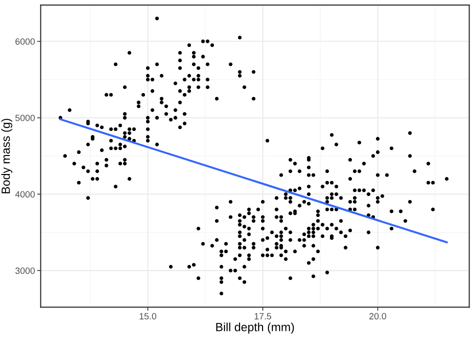  Describe the element at coordinates (25, 41) in the screenshot. I see `y-tick-label: 6000` at that location.